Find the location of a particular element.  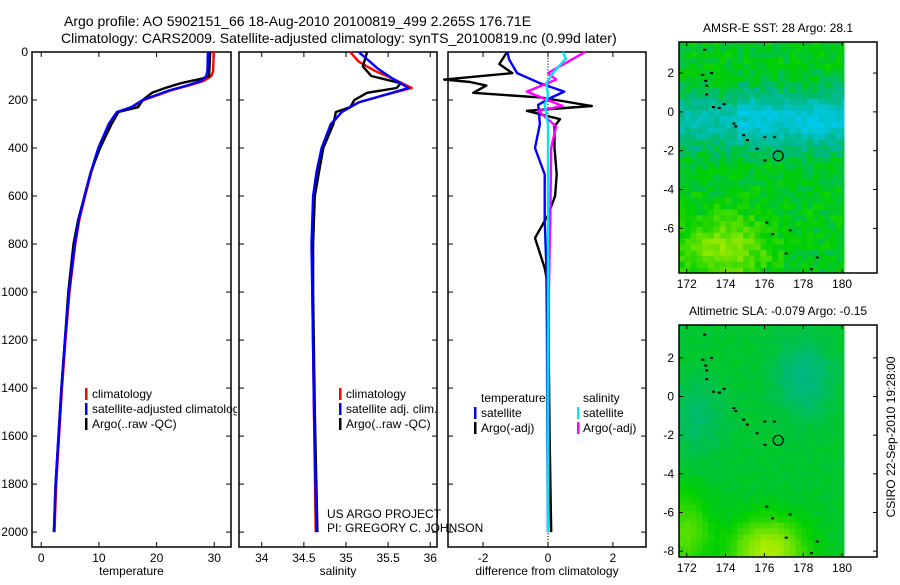

credits-line2: PI: GREGORY C. JOHNSON is located at coordinates (405, 528).